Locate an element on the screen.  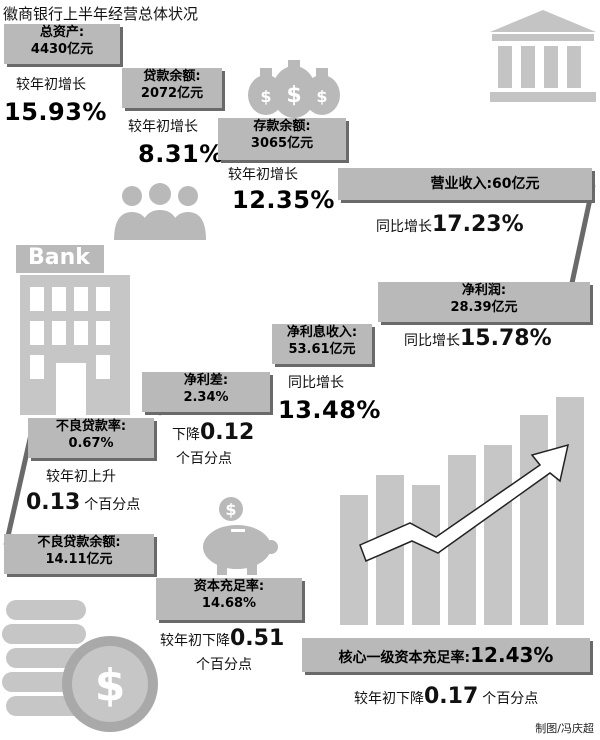
loans-value: 2072亿元 is located at coordinates (172, 93).